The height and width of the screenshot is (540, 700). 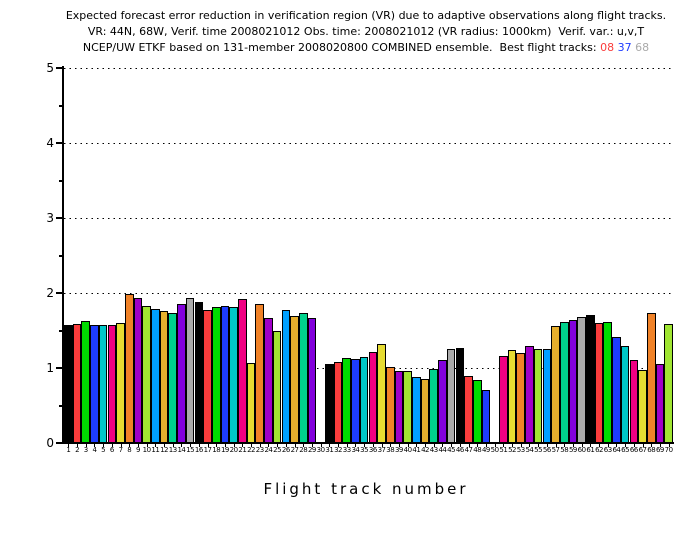 I want to click on x-tick-label-20: 20, so click(x=233, y=450).